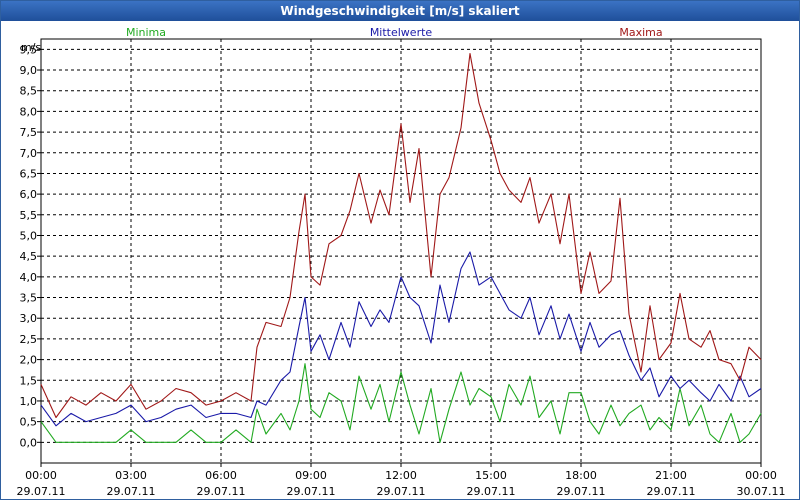 The image size is (800, 500). I want to click on x-tick-time: 21:00, so click(671, 475).